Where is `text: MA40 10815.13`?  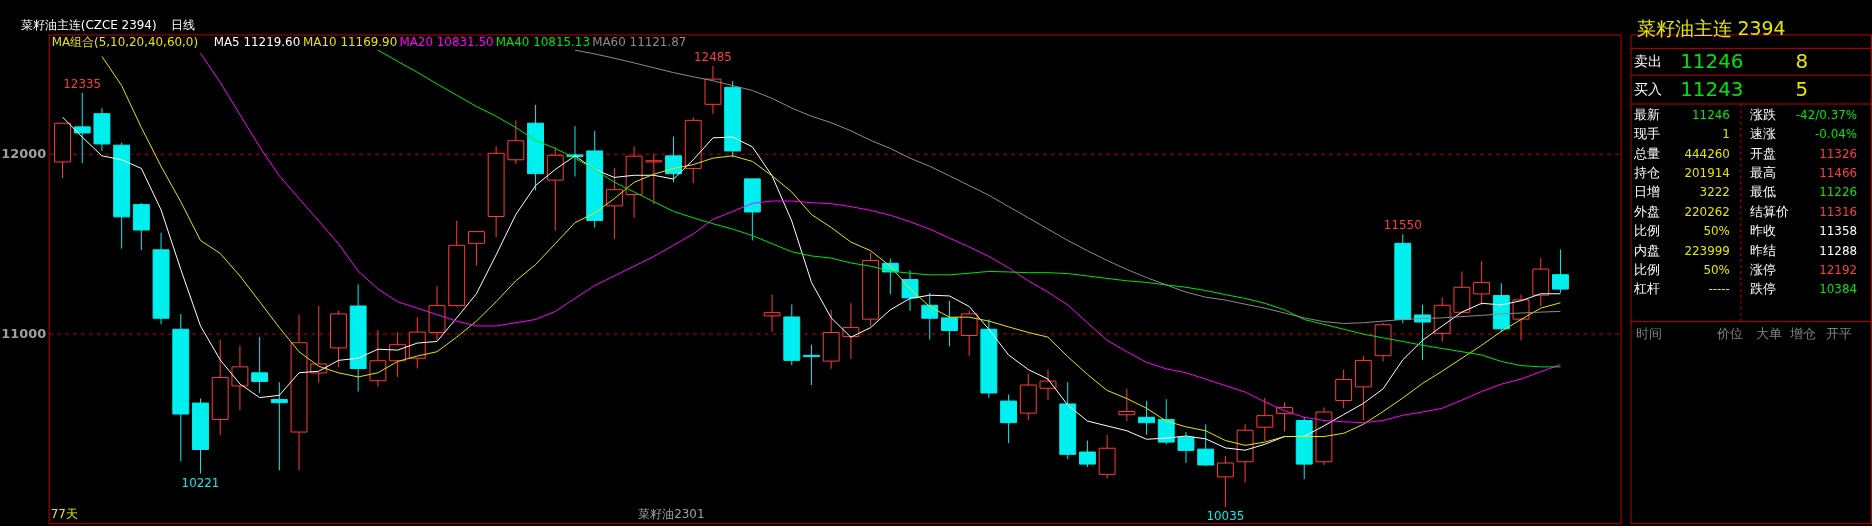
text: MA40 10815.13 is located at coordinates (542, 42).